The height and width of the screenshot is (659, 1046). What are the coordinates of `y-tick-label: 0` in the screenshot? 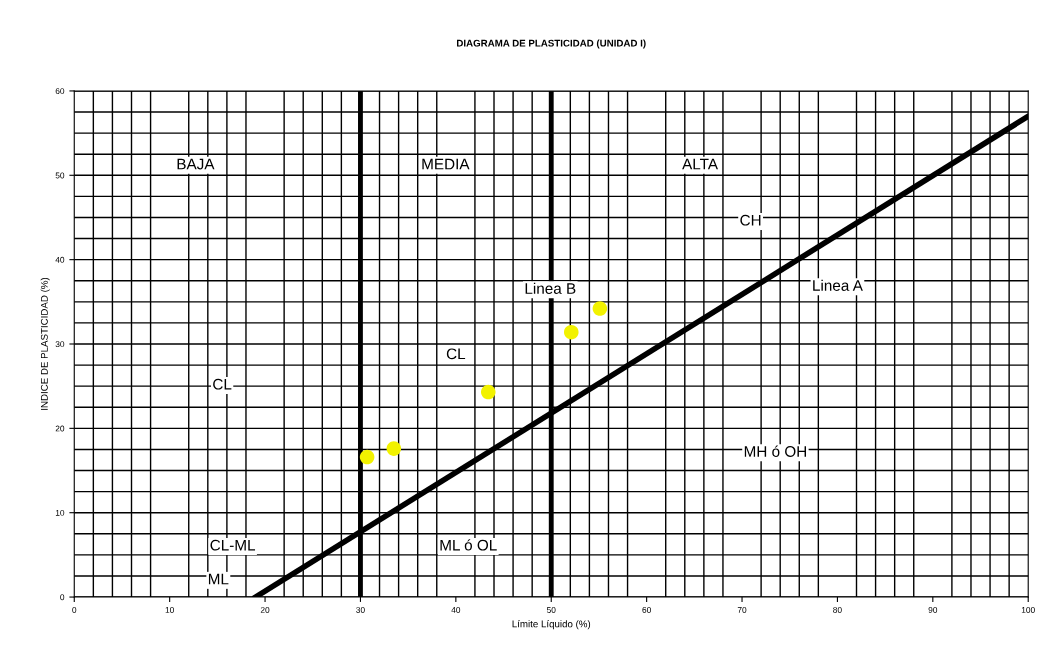 It's located at (62, 597).